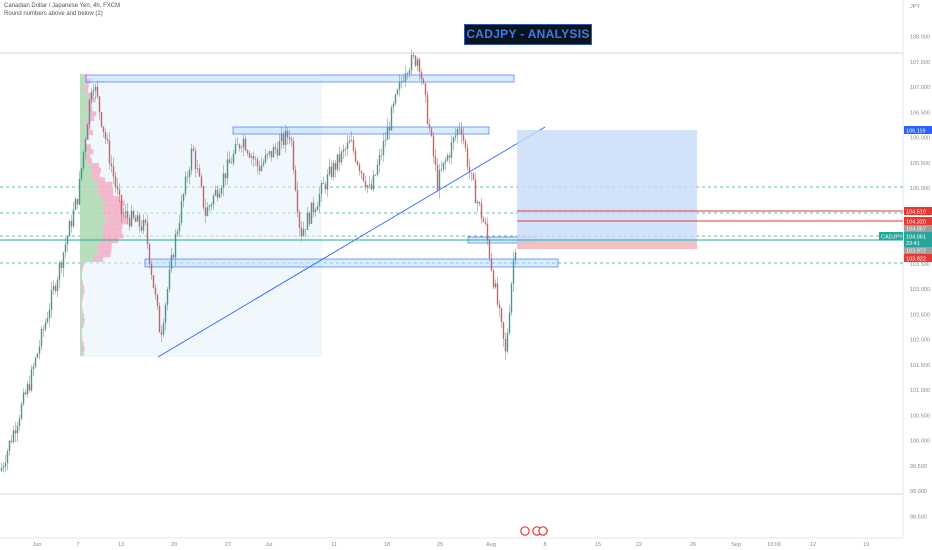 The height and width of the screenshot is (550, 932). Describe the element at coordinates (598, 545) in the screenshot. I see `time-tick-label: 15` at that location.